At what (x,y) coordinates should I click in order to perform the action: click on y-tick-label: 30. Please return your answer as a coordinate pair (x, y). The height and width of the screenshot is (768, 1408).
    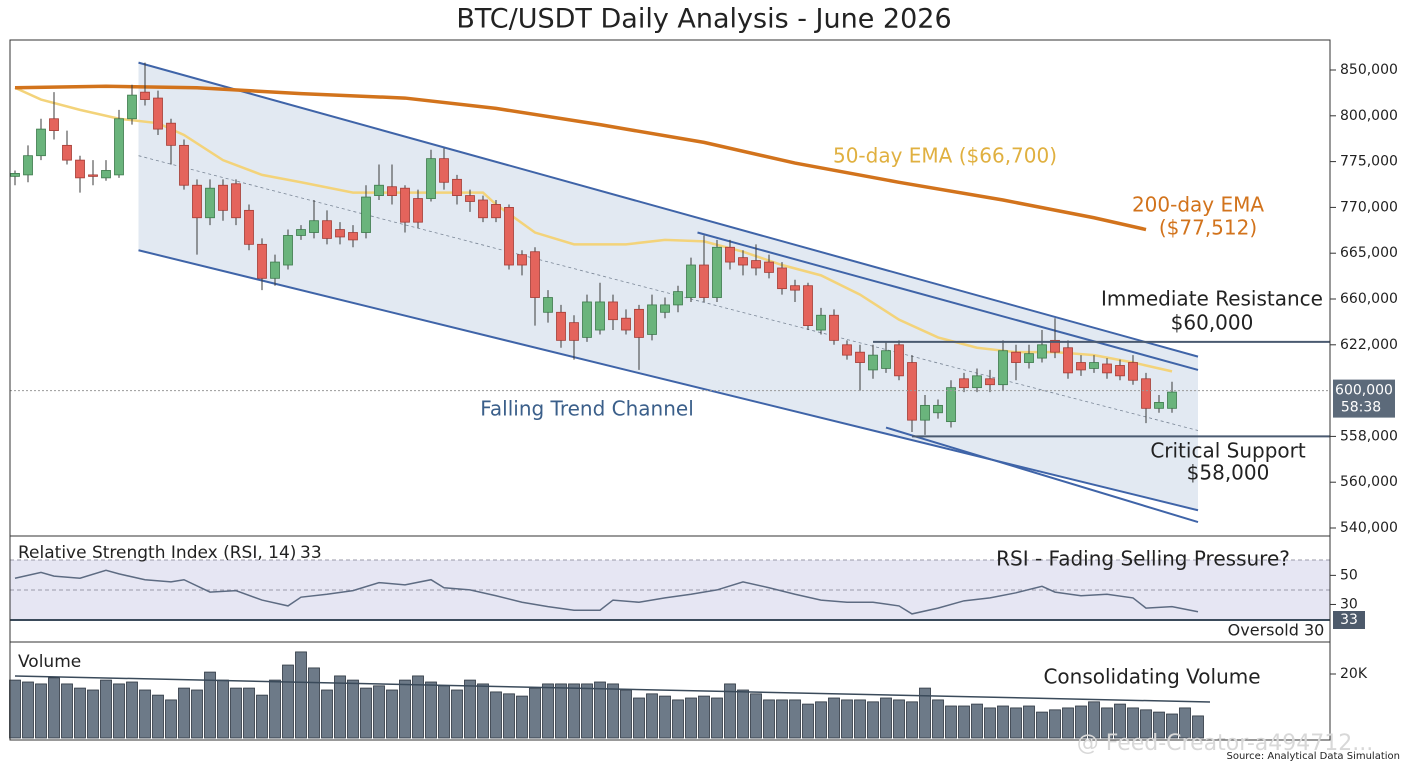
    Looking at the image, I should click on (1349, 604).